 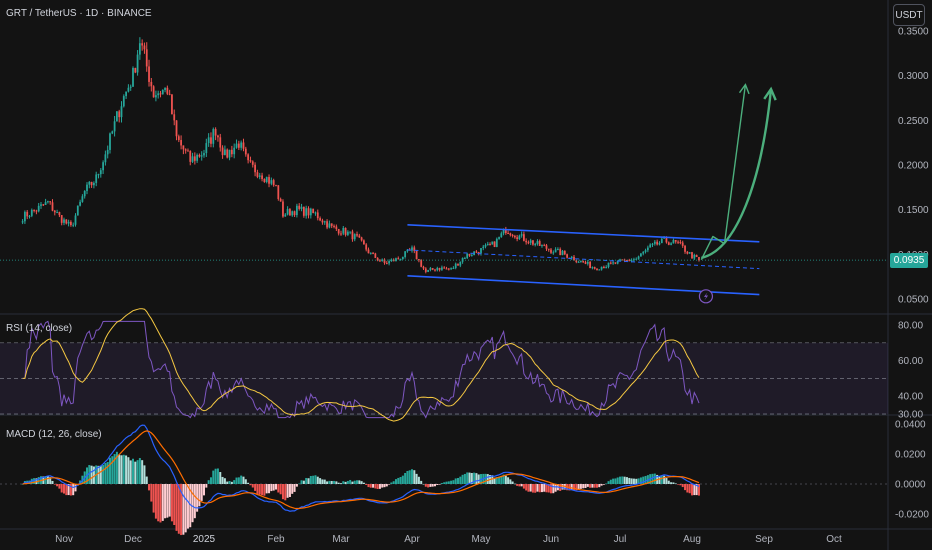 What do you see at coordinates (583, 233) in the screenshot?
I see `channel-line` at bounding box center [583, 233].